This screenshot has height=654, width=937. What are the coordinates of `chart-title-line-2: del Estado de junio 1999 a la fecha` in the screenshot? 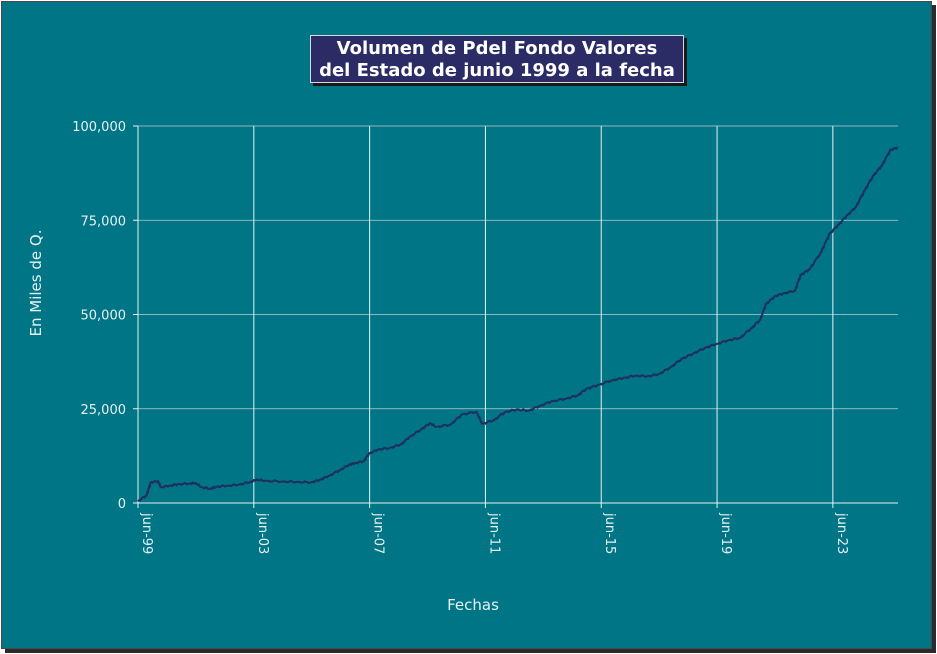 It's located at (497, 70).